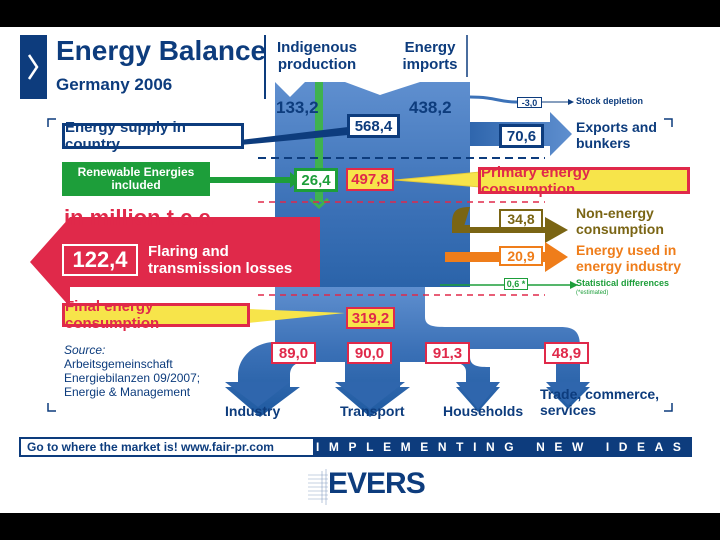 The height and width of the screenshot is (540, 720). I want to click on households-arrowhead, so click(478, 395).